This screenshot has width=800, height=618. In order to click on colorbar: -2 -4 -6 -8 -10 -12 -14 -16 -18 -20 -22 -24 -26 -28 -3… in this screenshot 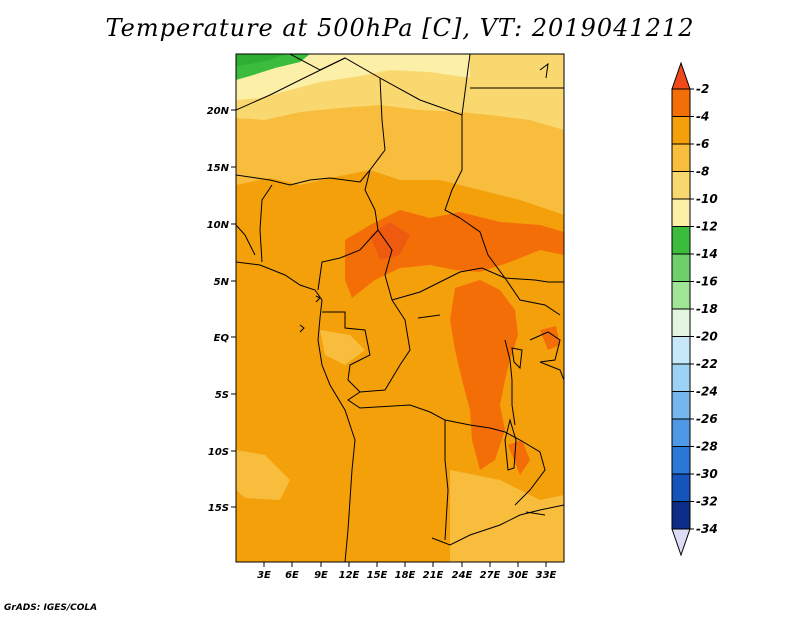, I will do `click(694, 309)`.